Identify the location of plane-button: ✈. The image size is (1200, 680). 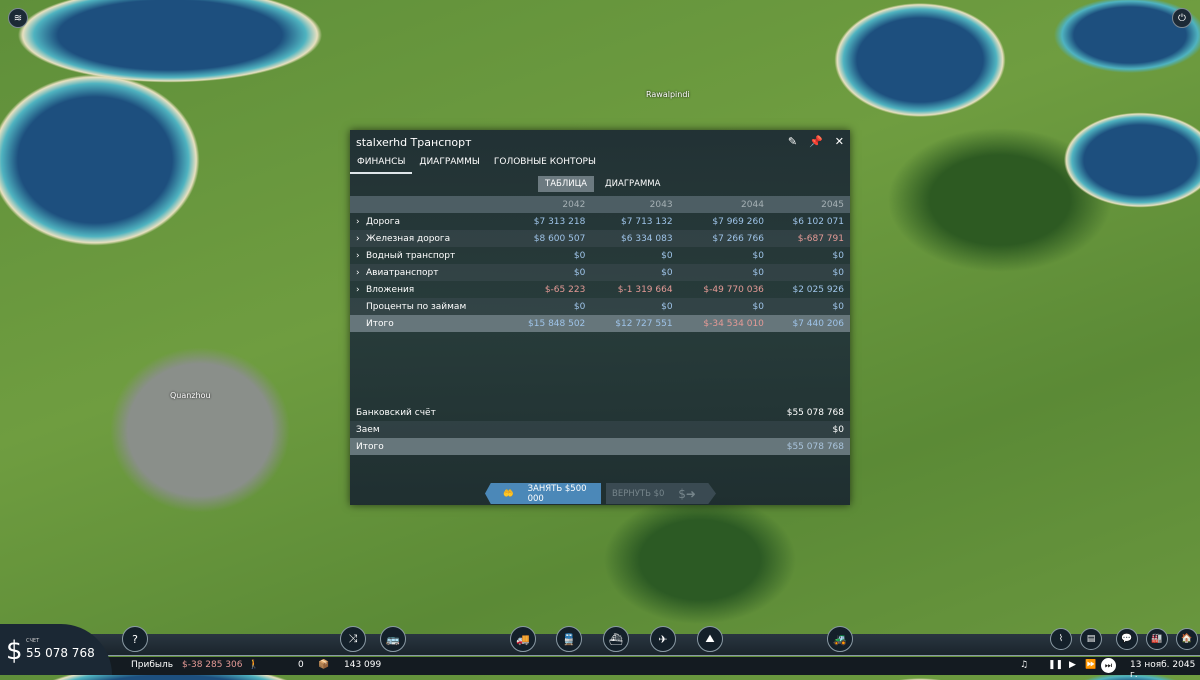
(663, 639).